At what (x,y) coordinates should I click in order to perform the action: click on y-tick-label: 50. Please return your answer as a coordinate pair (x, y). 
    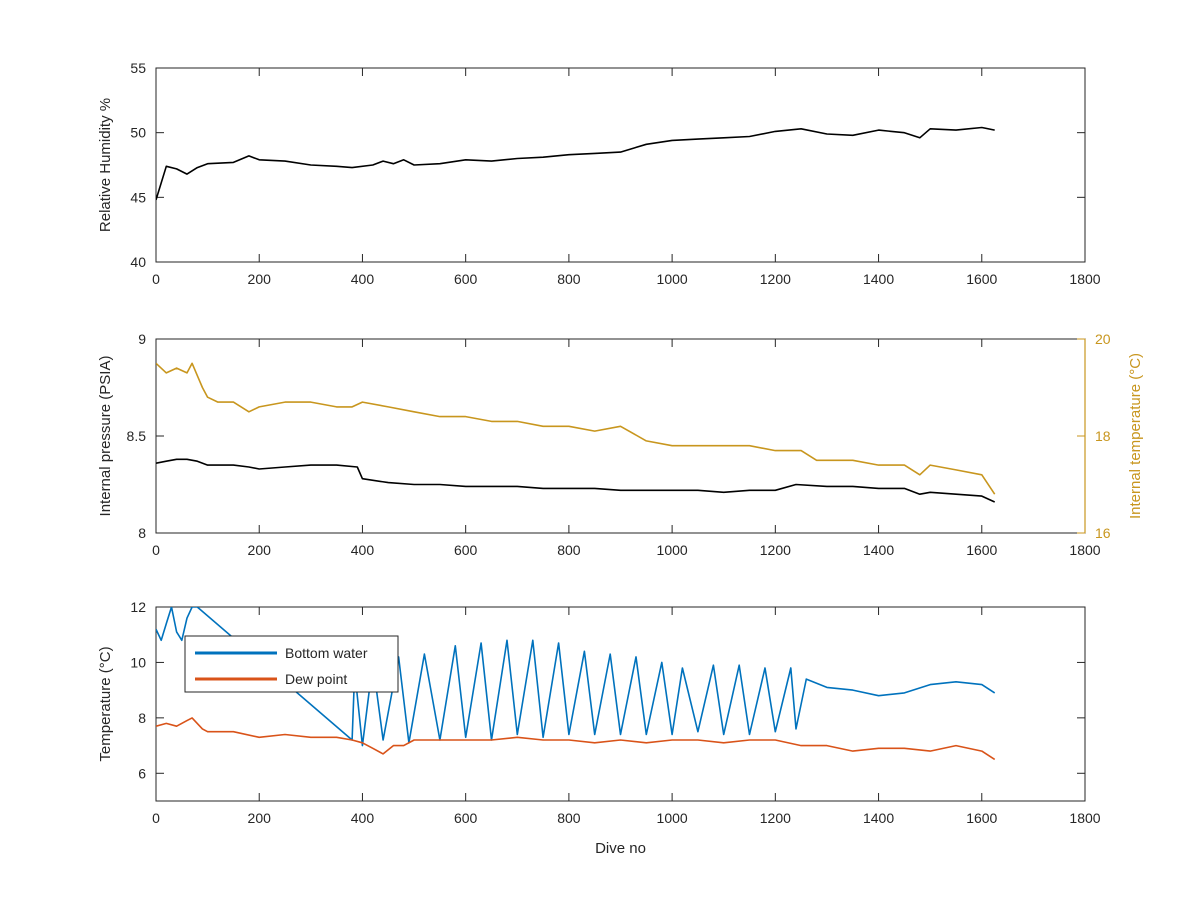
    Looking at the image, I should click on (138, 133).